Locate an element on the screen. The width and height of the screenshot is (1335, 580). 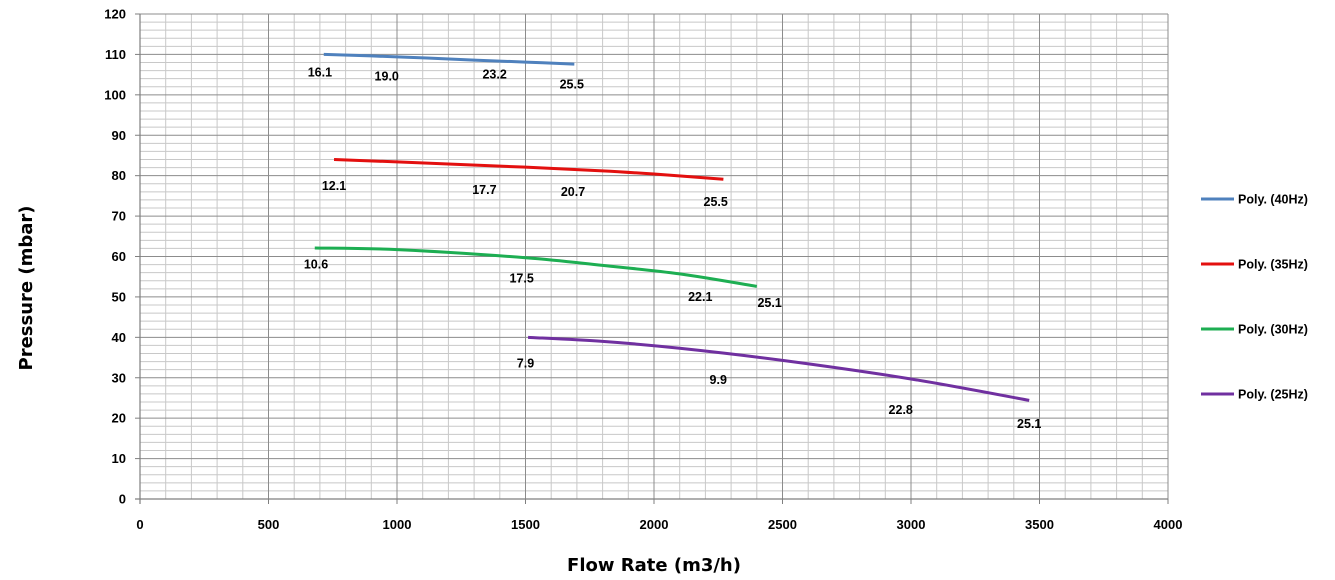
data-label: 12.1 is located at coordinates (334, 186).